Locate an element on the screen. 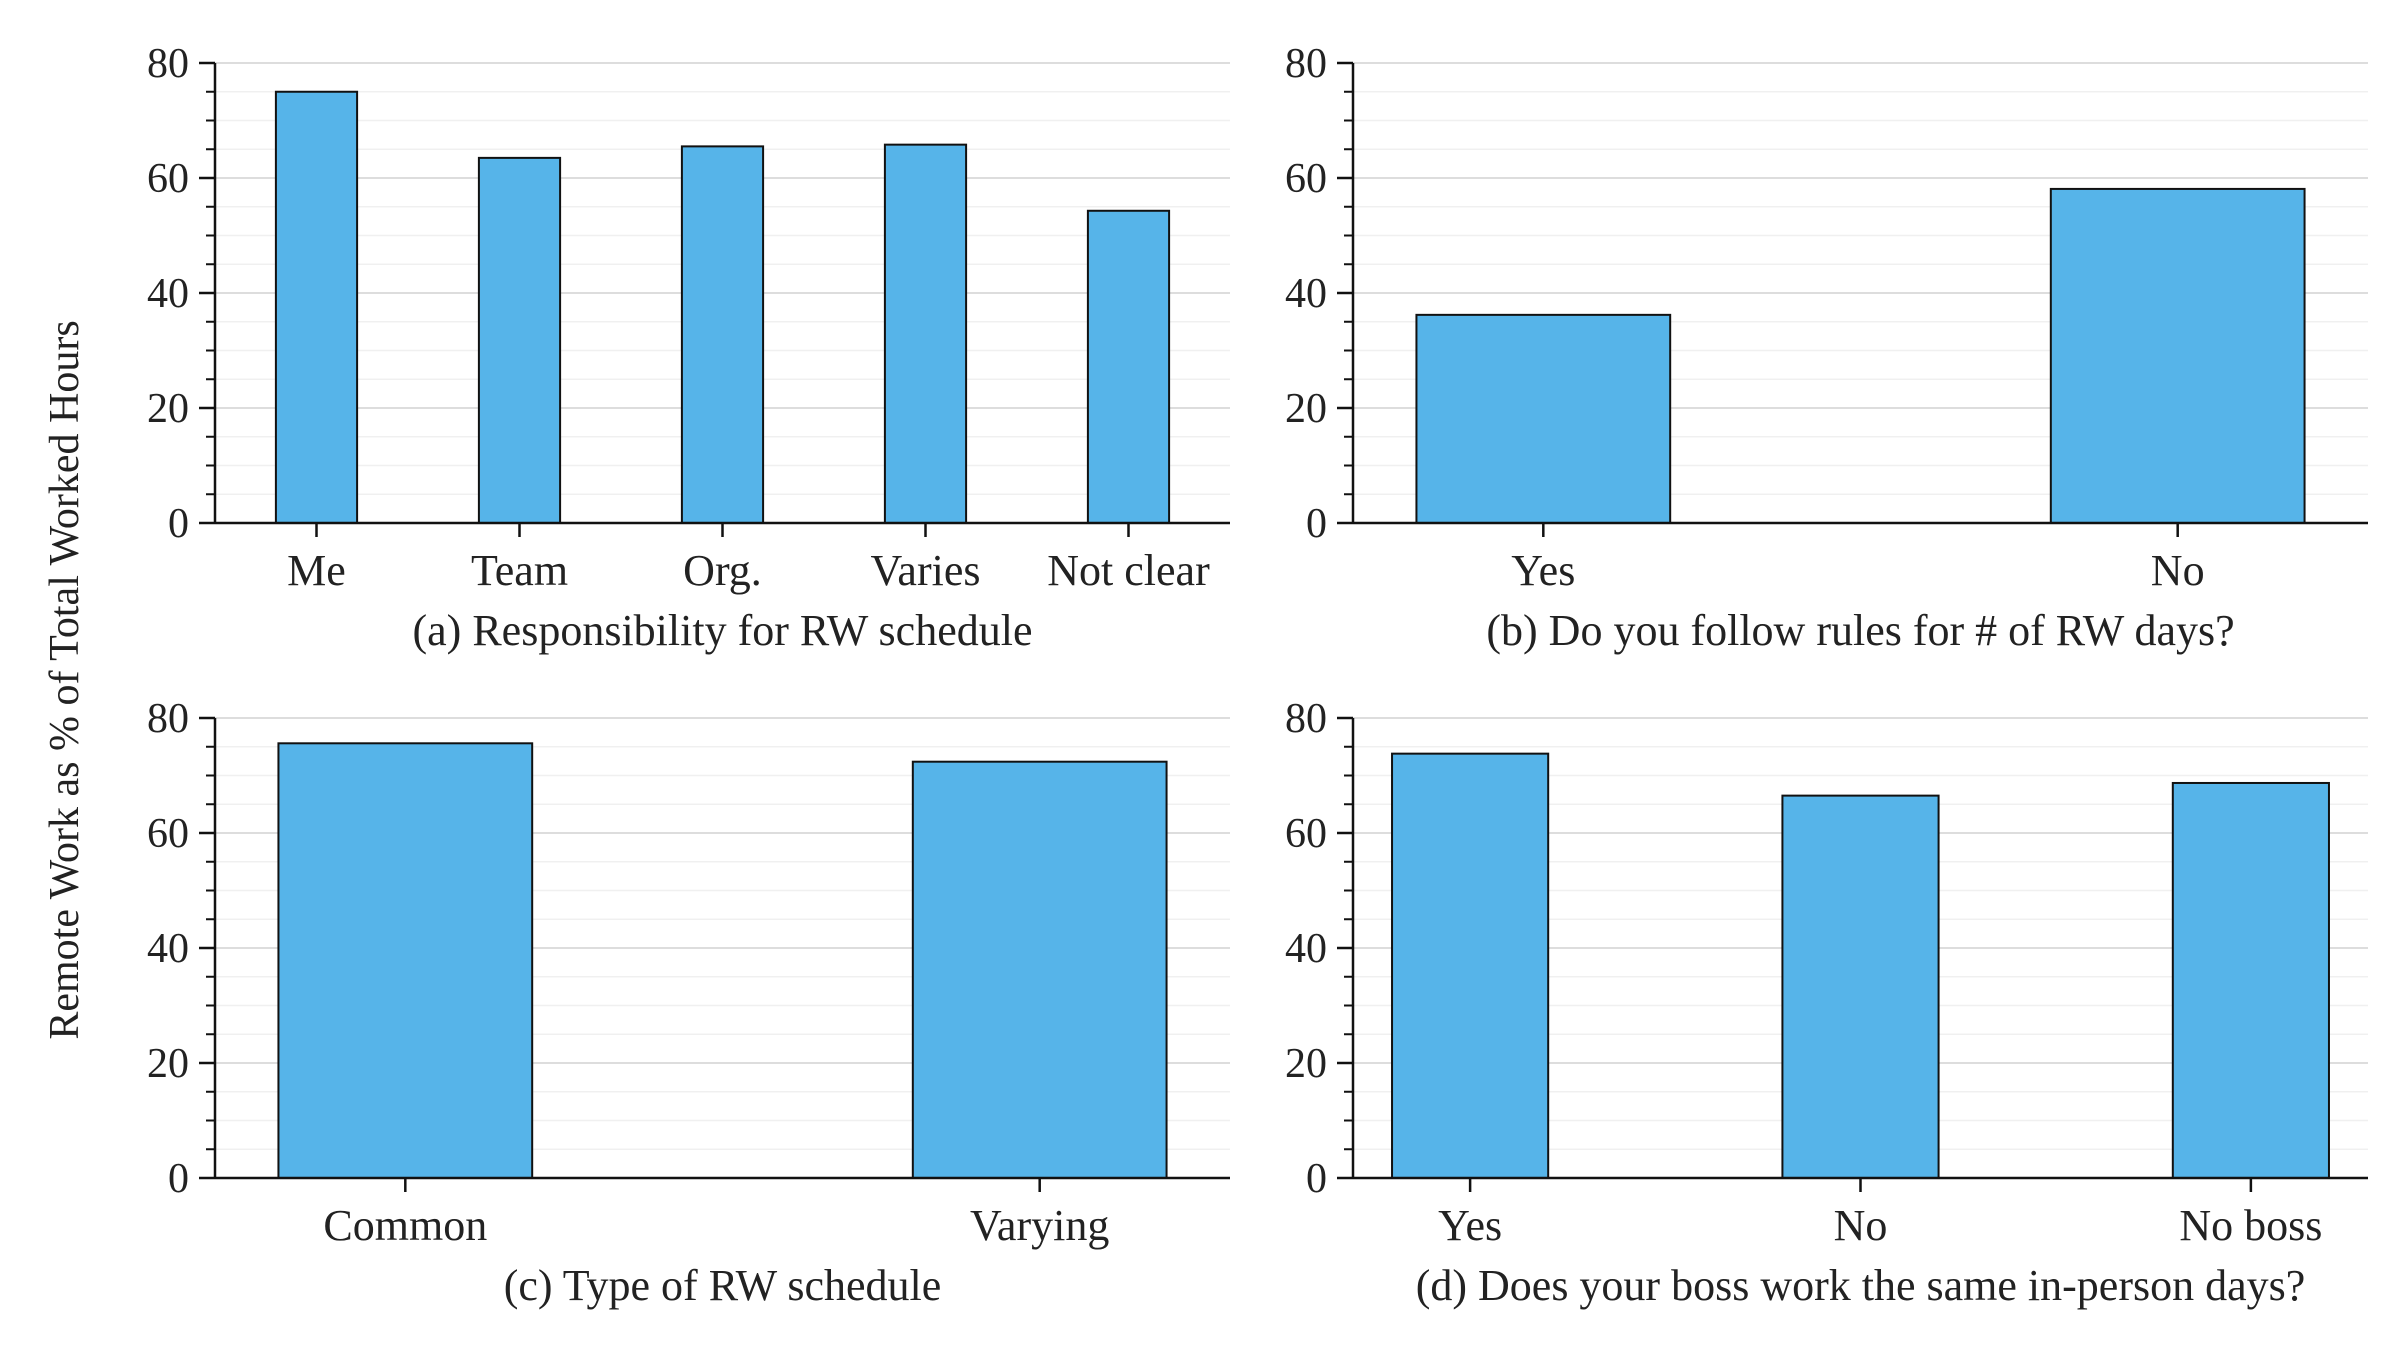  panel-caption-c: (c) Type of RW schedule is located at coordinates (723, 1285).